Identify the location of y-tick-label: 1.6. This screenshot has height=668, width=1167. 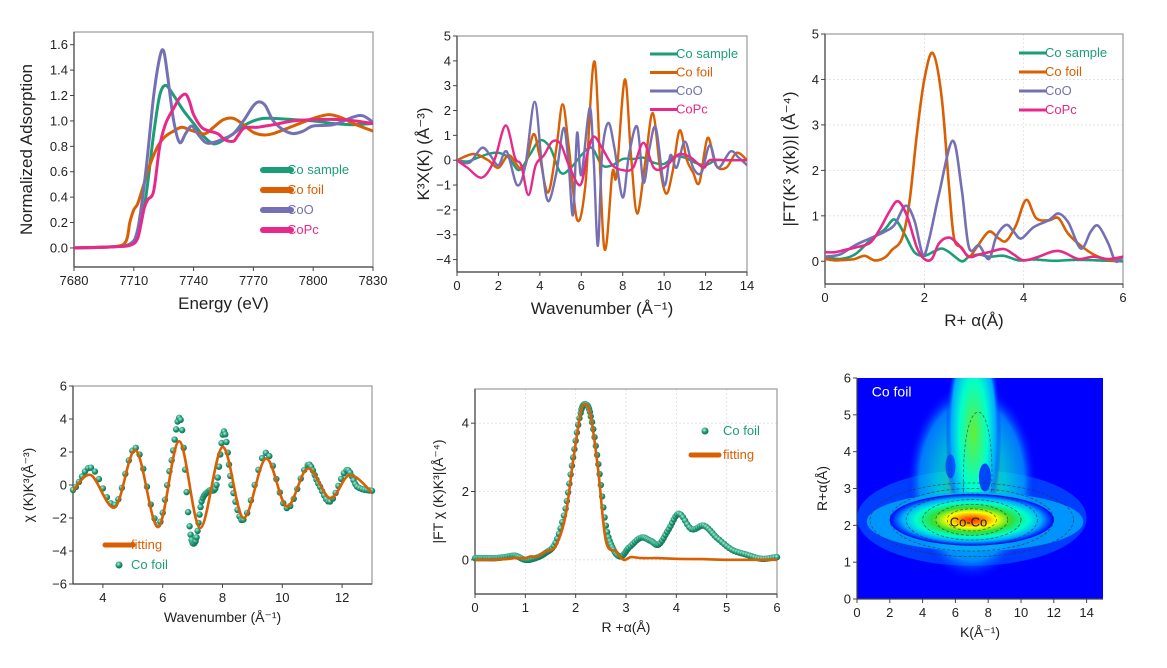
(59, 44).